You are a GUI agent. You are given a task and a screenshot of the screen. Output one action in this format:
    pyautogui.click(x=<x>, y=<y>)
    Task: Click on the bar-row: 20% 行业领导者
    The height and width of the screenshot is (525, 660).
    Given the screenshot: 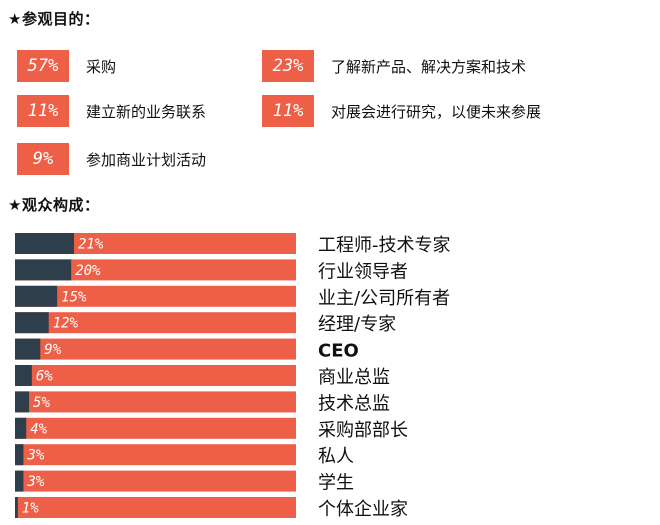 What is the action you would take?
    pyautogui.click(x=211, y=270)
    